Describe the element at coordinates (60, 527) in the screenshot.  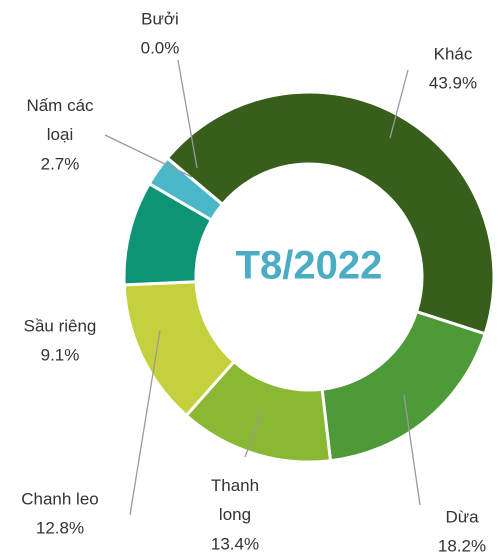
I see `value-label: 12.8%` at that location.